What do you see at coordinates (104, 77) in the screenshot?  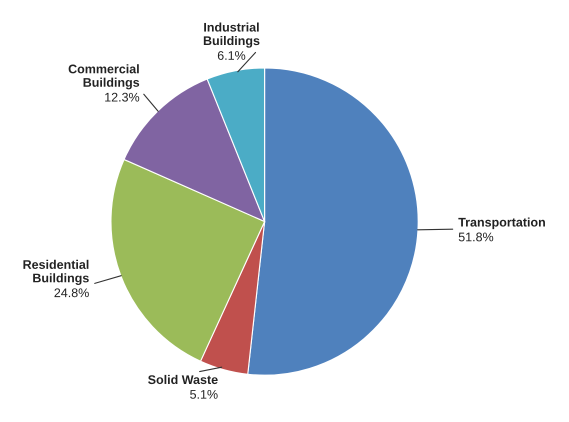 I see `slice-label: Commercial Buildings` at bounding box center [104, 77].